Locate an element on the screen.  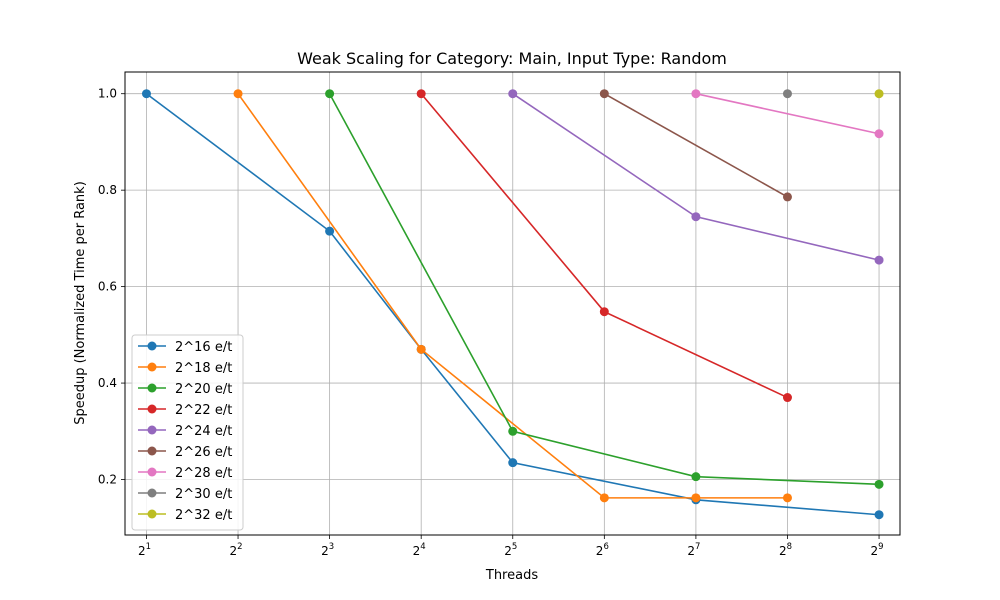
x-tick-label: 29 is located at coordinates (877, 550).